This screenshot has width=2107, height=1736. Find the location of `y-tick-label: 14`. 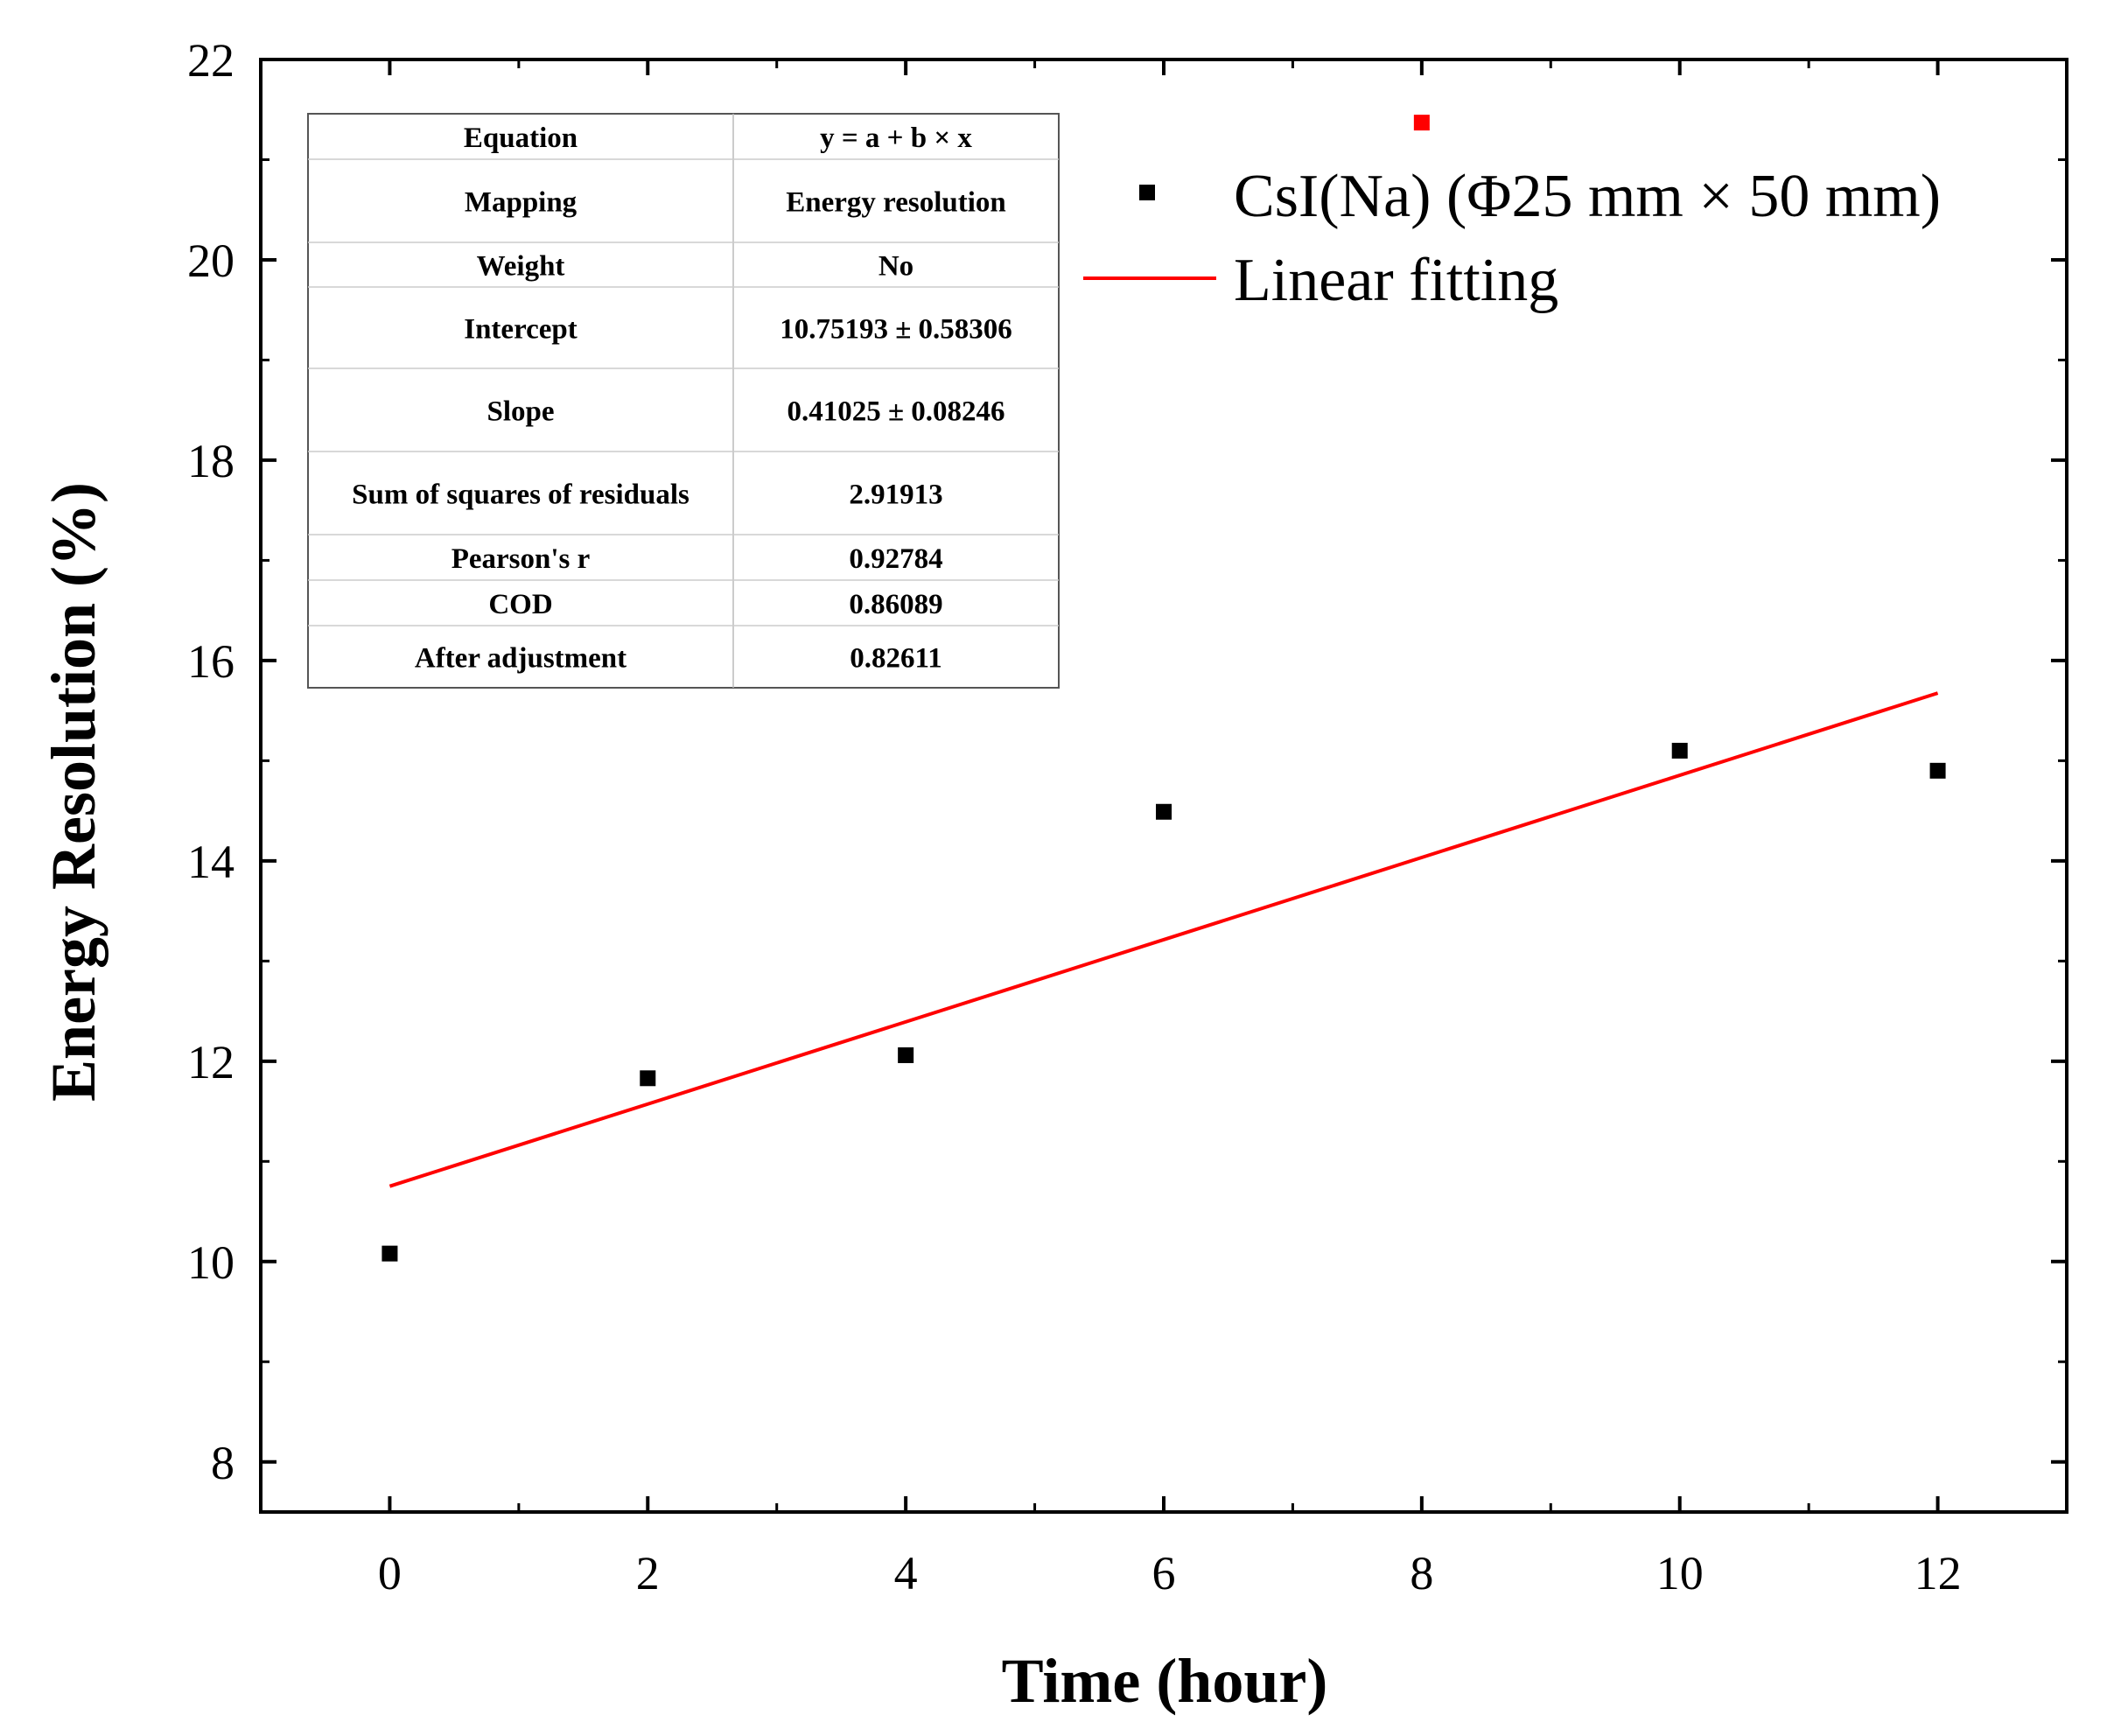

y-tick-label: 14 is located at coordinates (210, 862).